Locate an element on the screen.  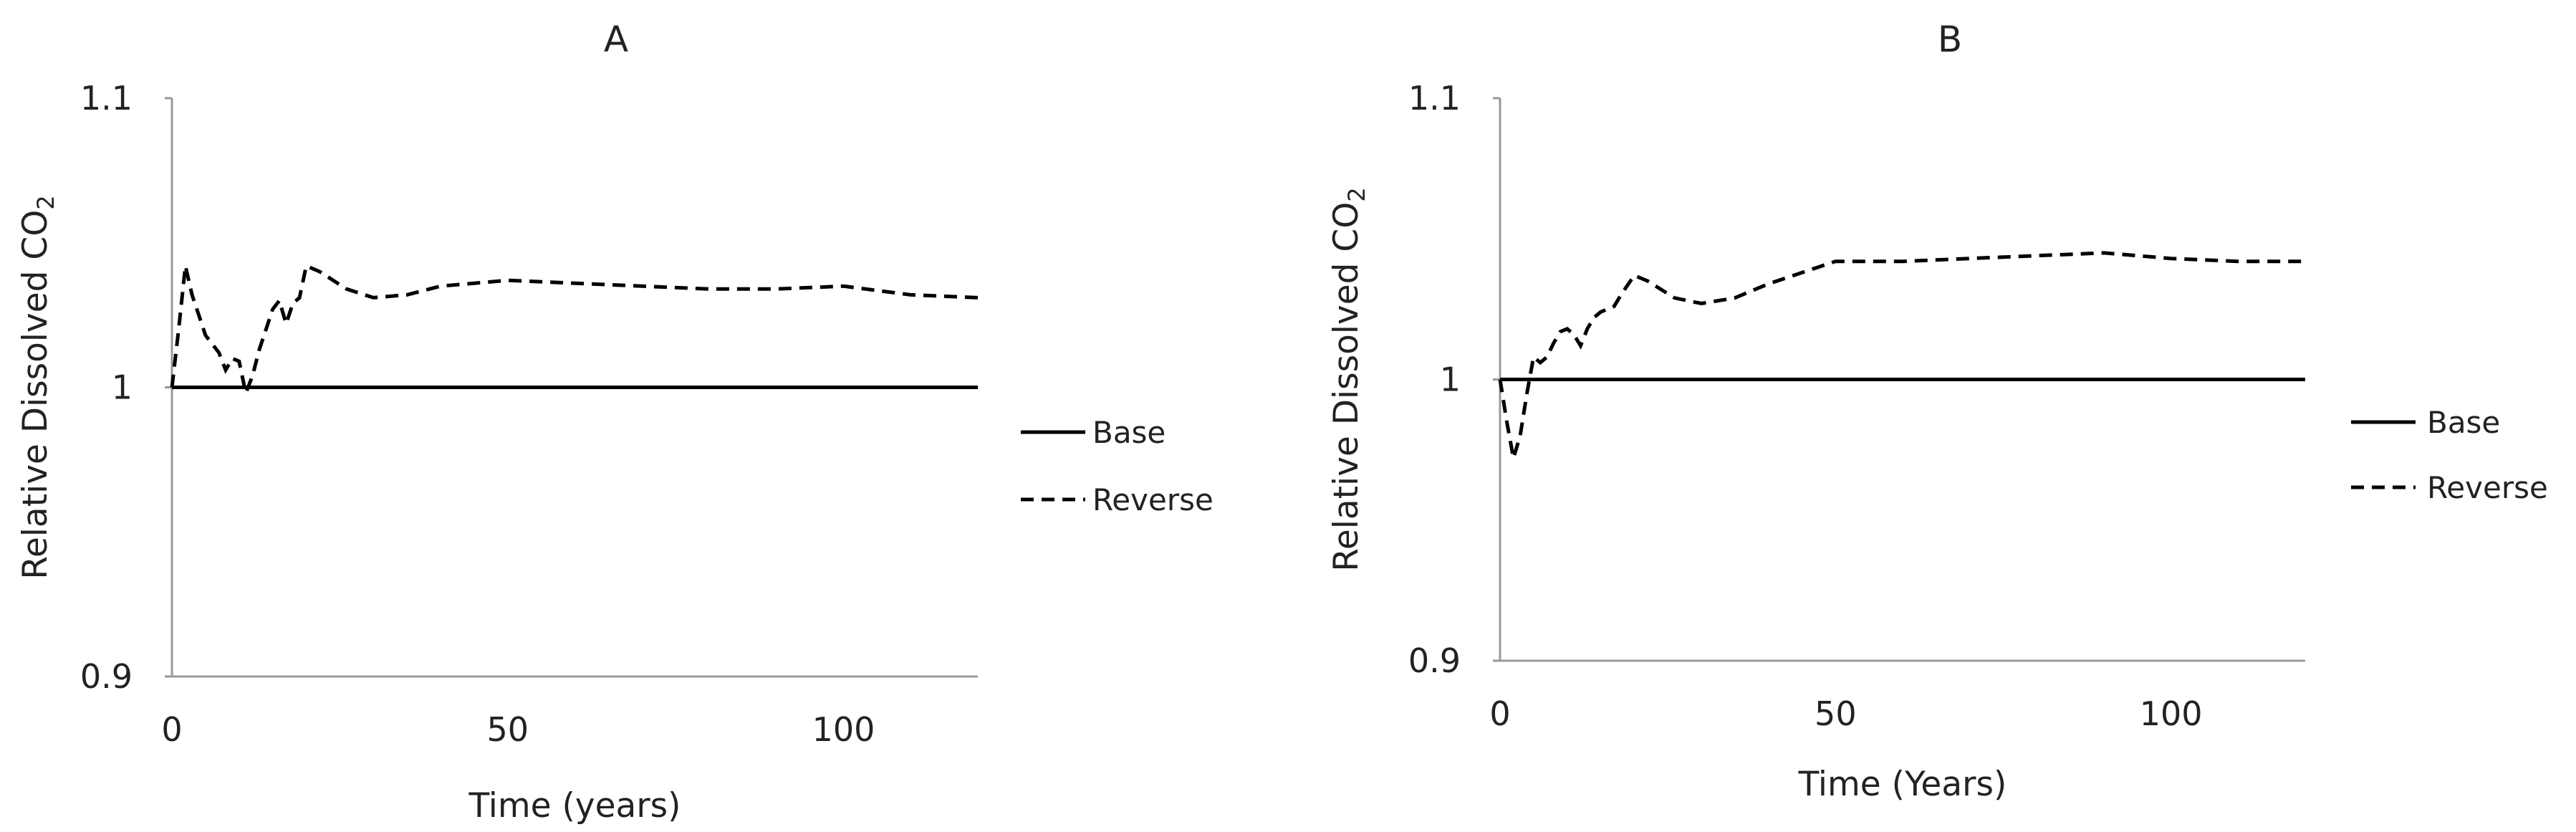
panel-b-legend-base-label: Base is located at coordinates (2463, 422).